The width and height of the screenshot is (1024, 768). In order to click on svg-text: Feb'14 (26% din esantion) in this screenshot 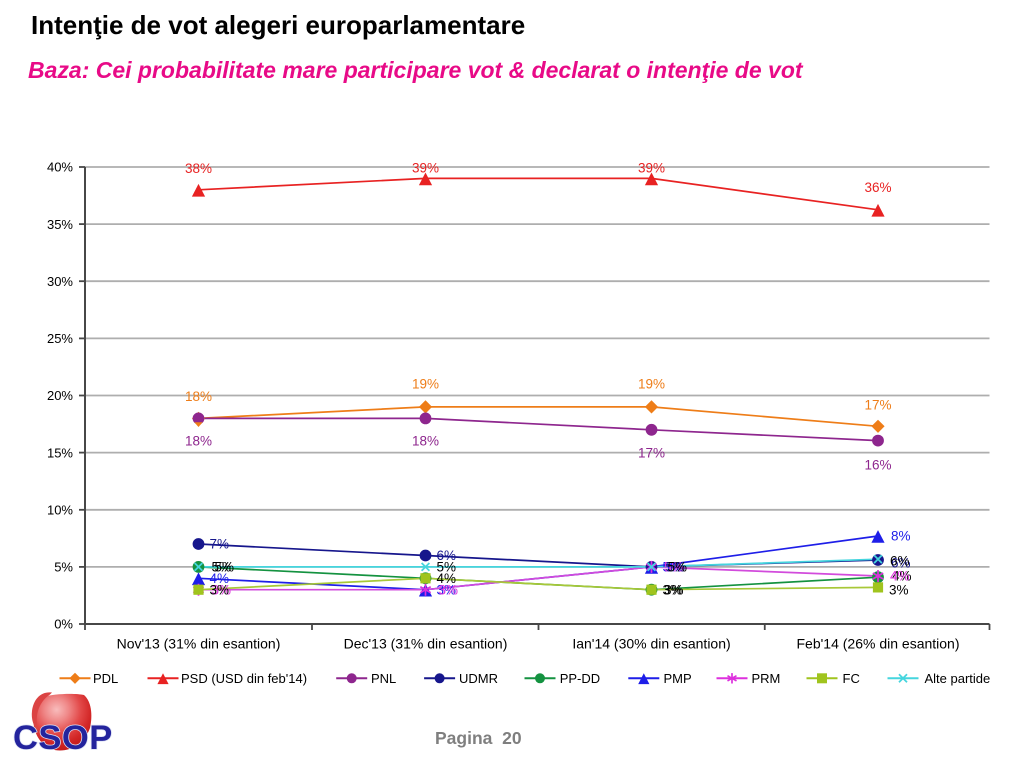, I will do `click(878, 644)`.